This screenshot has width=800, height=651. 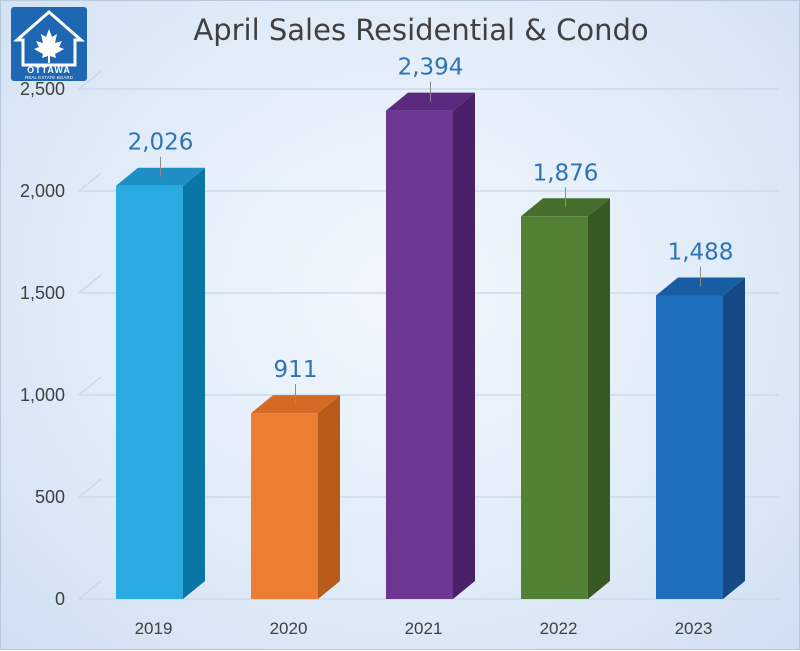 I want to click on y-tick-label: 2,000, so click(x=42, y=191).